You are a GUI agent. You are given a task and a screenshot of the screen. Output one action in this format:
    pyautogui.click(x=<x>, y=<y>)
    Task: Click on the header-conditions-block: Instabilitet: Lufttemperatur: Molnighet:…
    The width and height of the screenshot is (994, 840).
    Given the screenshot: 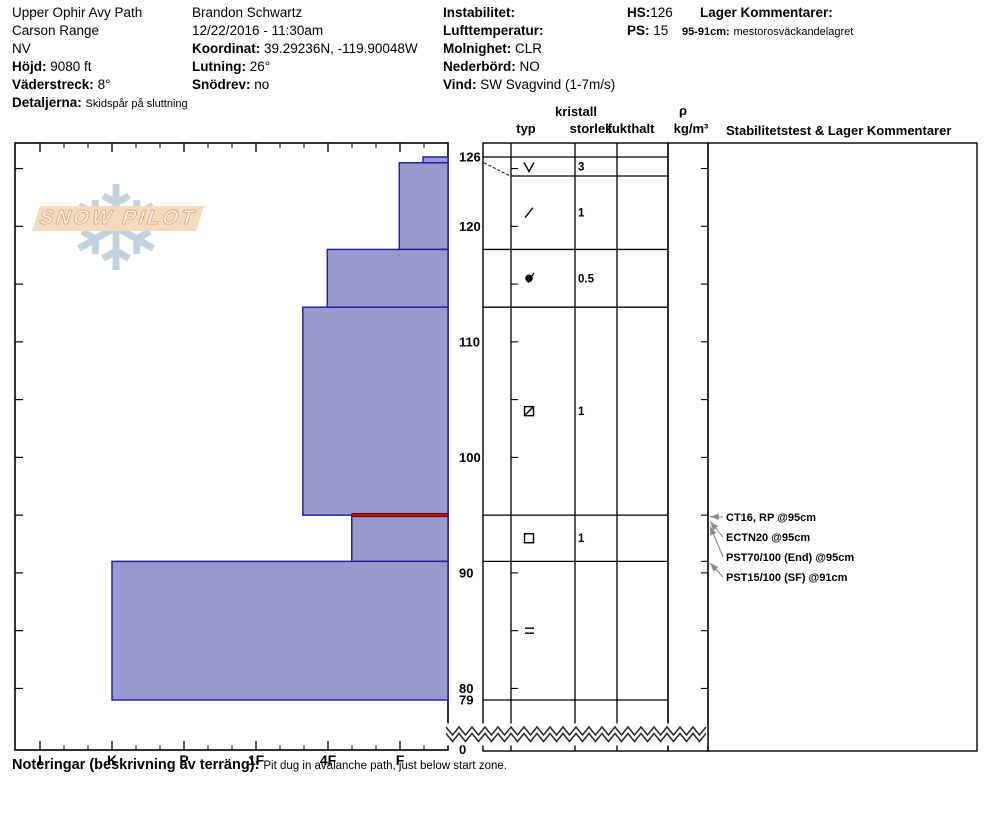 What is the action you would take?
    pyautogui.click(x=529, y=49)
    